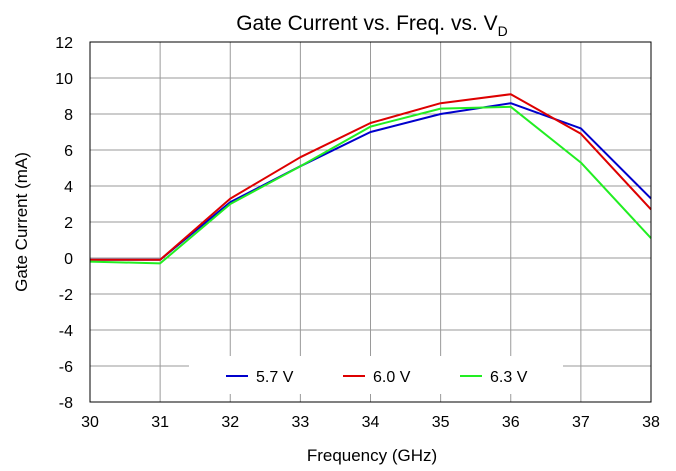  I want to click on legend-label: 5.7 V, so click(275, 377).